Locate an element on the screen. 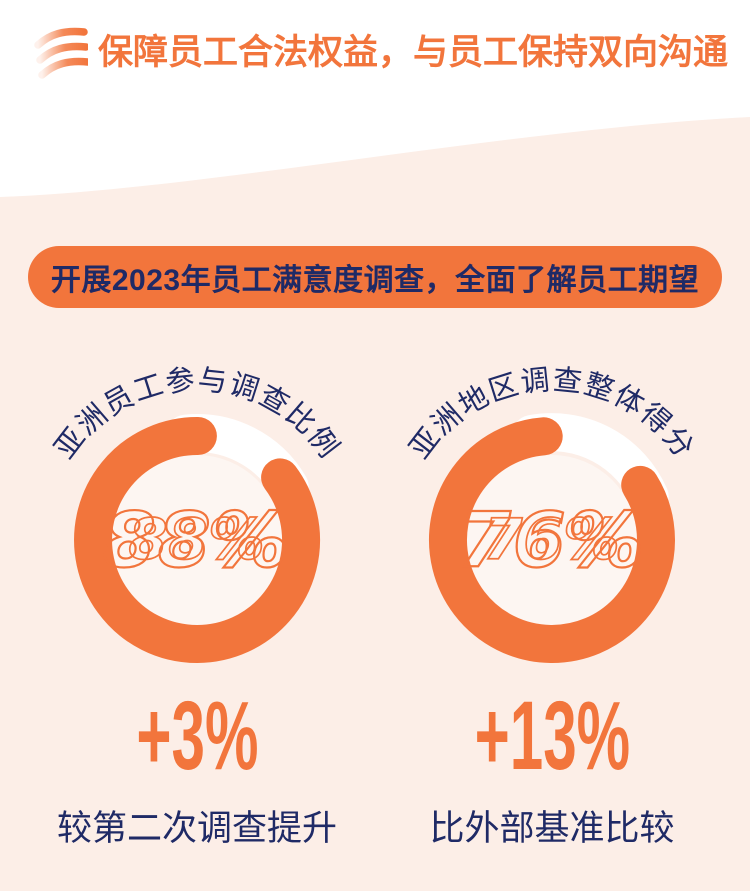  stat-note-overall: 比外部基准比较 is located at coordinates (552, 828).